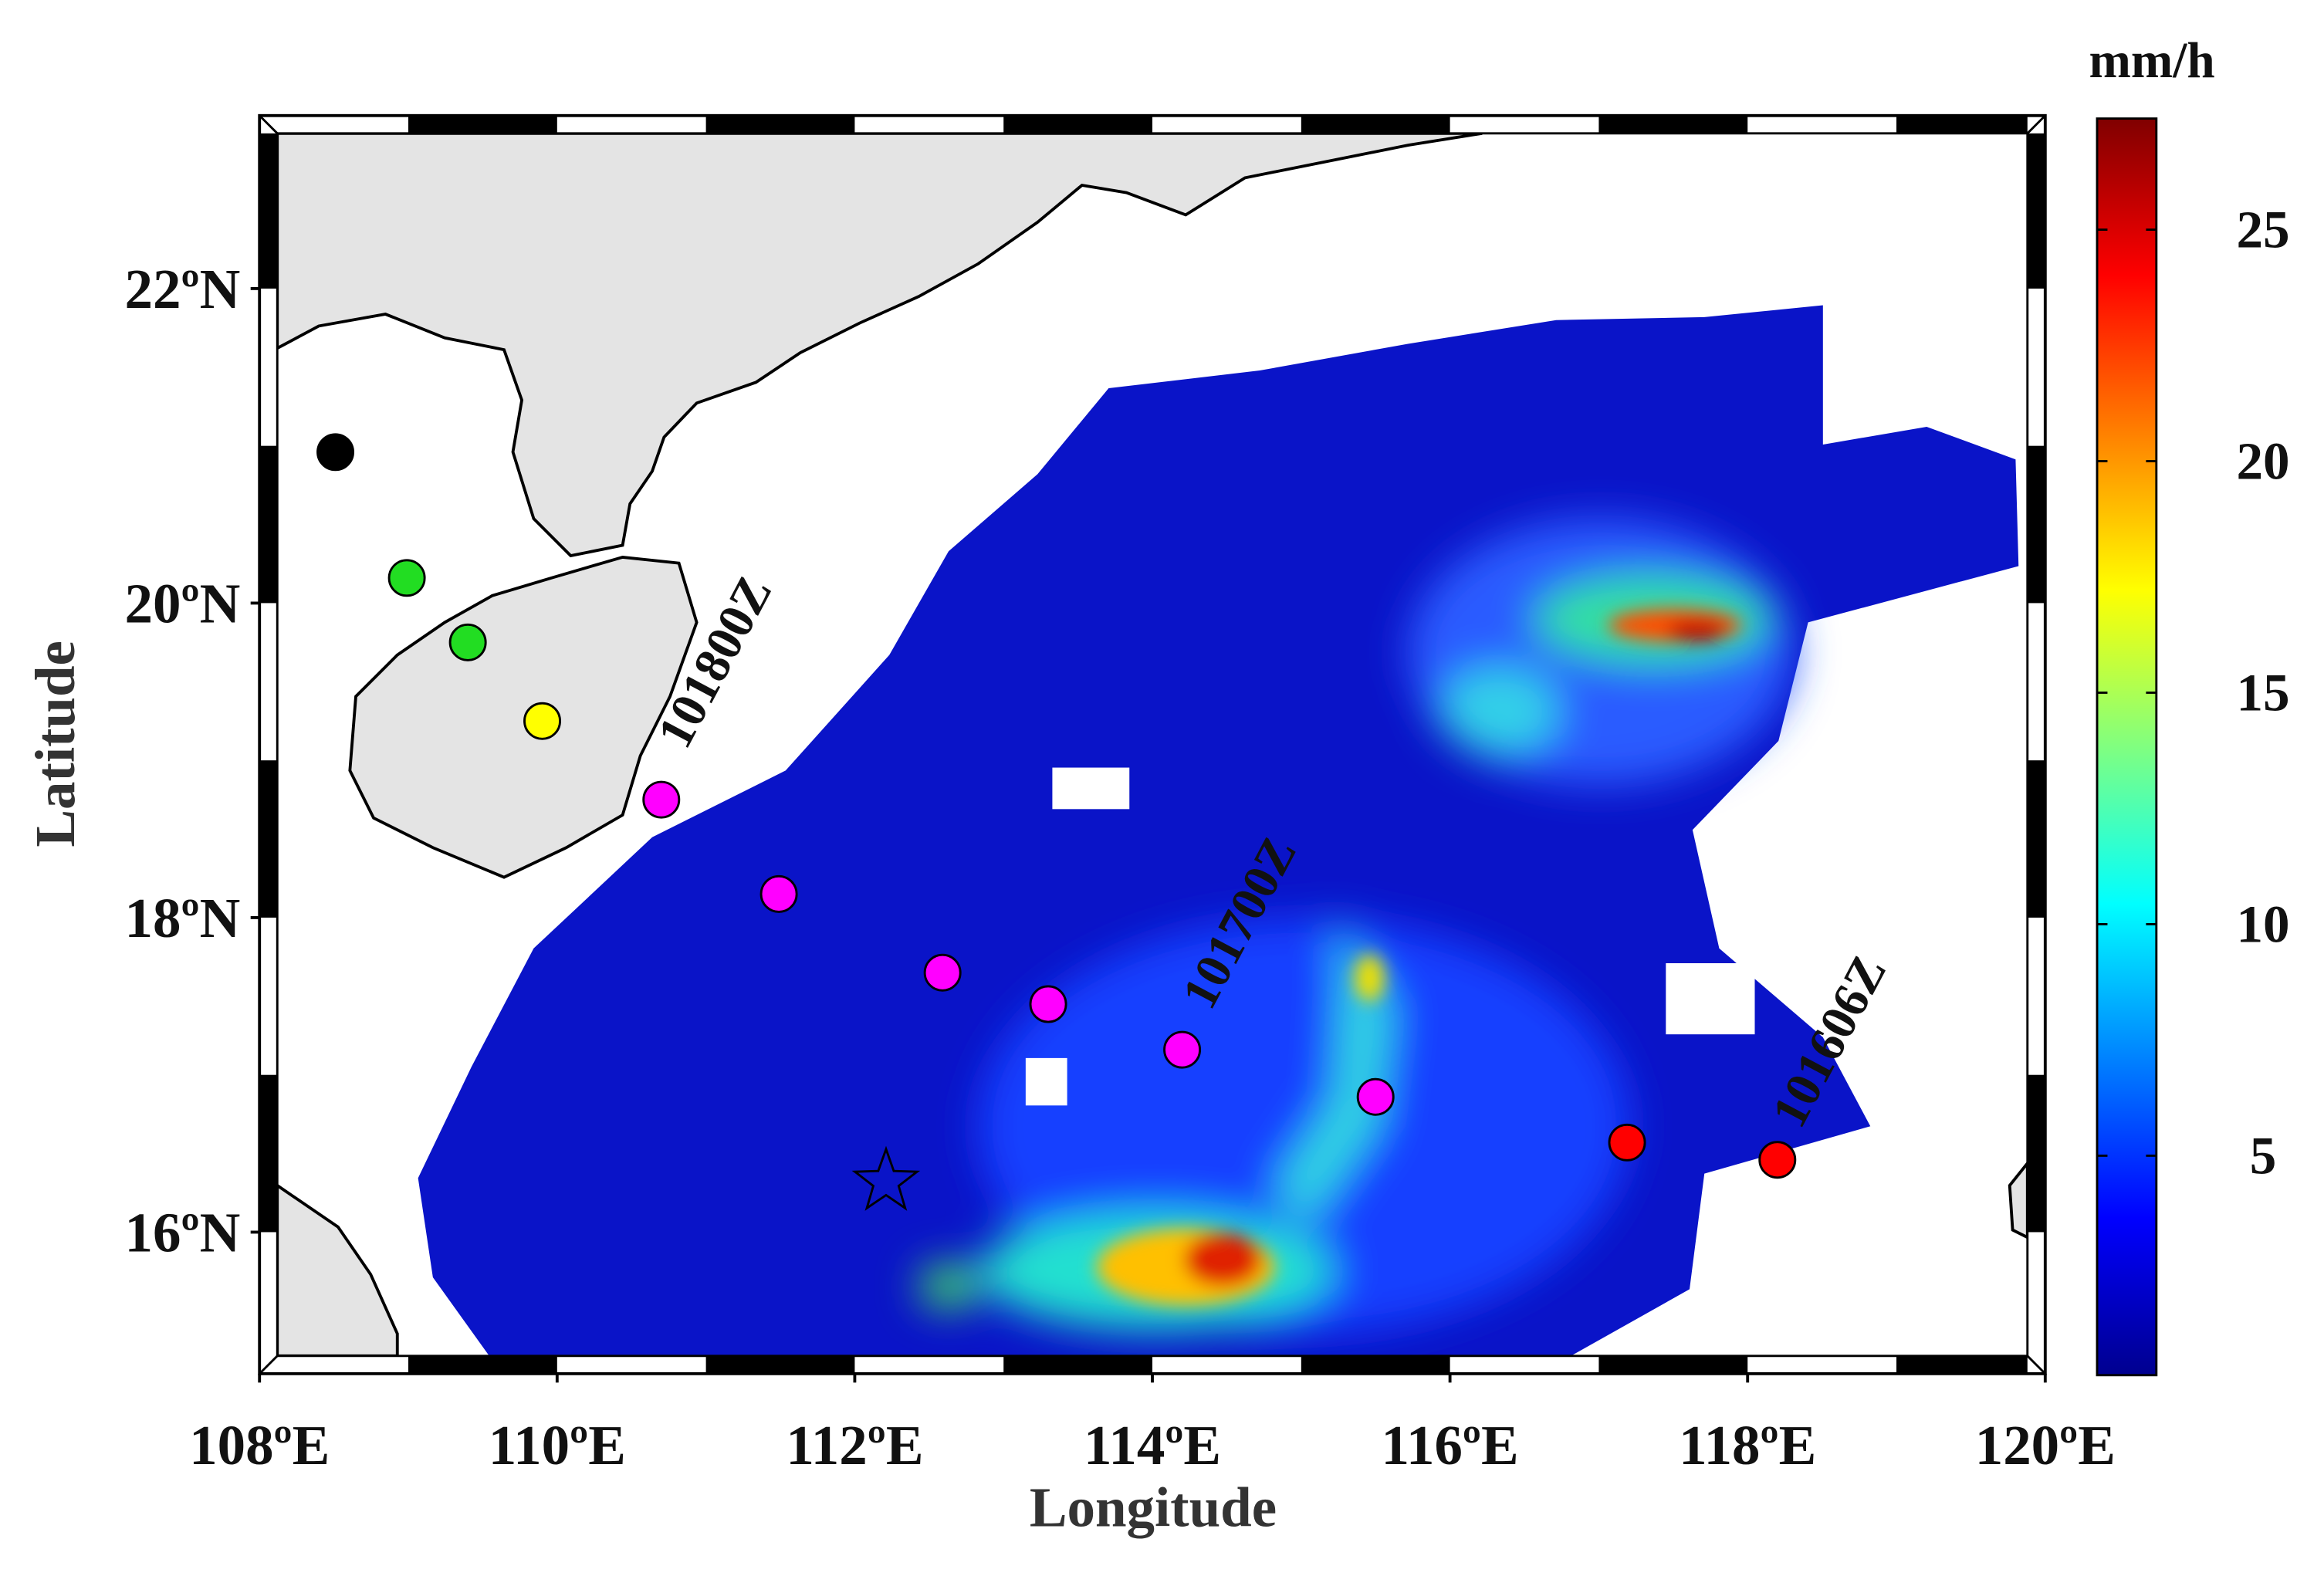 Image resolution: width=2324 pixels, height=1593 pixels. I want to click on x-tick-label: 116ºE, so click(1450, 1445).